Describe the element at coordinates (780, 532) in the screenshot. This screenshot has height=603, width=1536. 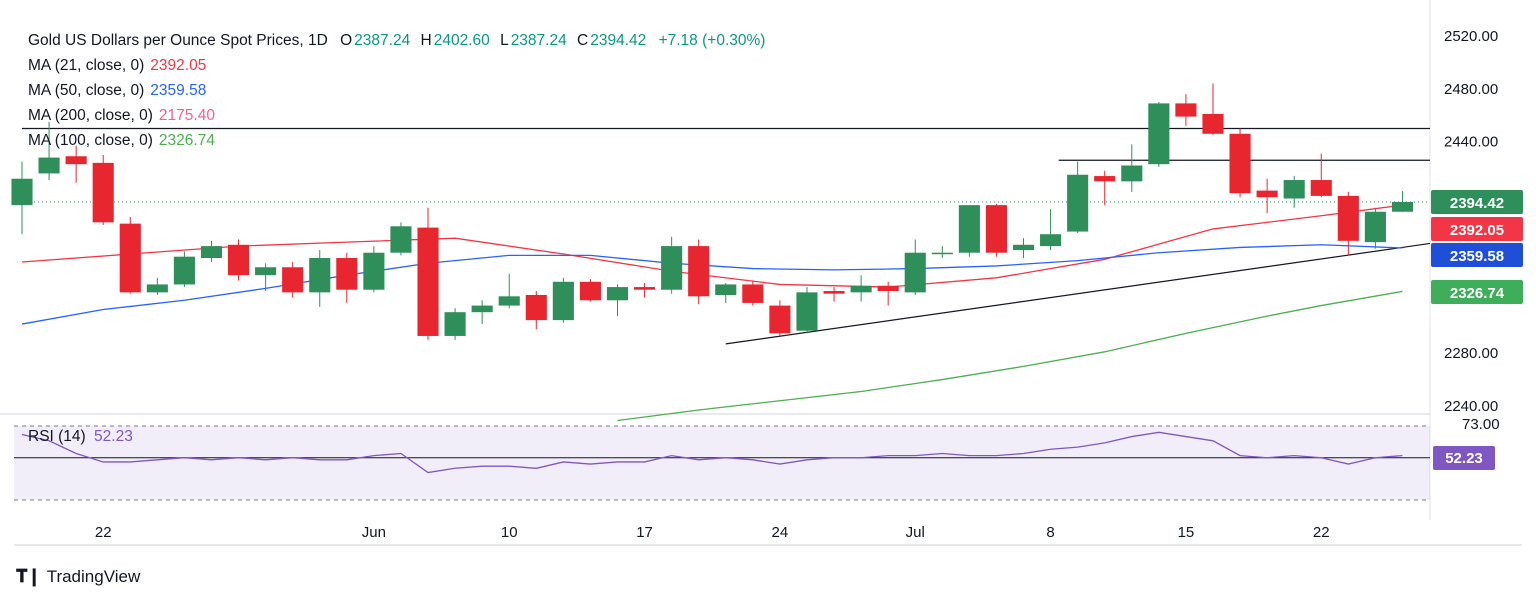
I see `x-tick-label: 24` at that location.